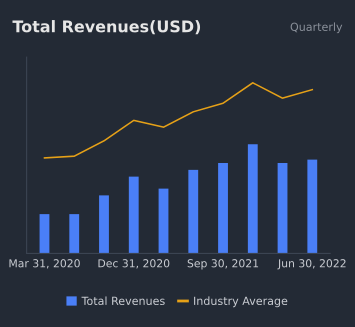 The height and width of the screenshot is (327, 355). What do you see at coordinates (311, 264) in the screenshot?
I see `x-tick-label: Jun 30, 2022` at bounding box center [311, 264].